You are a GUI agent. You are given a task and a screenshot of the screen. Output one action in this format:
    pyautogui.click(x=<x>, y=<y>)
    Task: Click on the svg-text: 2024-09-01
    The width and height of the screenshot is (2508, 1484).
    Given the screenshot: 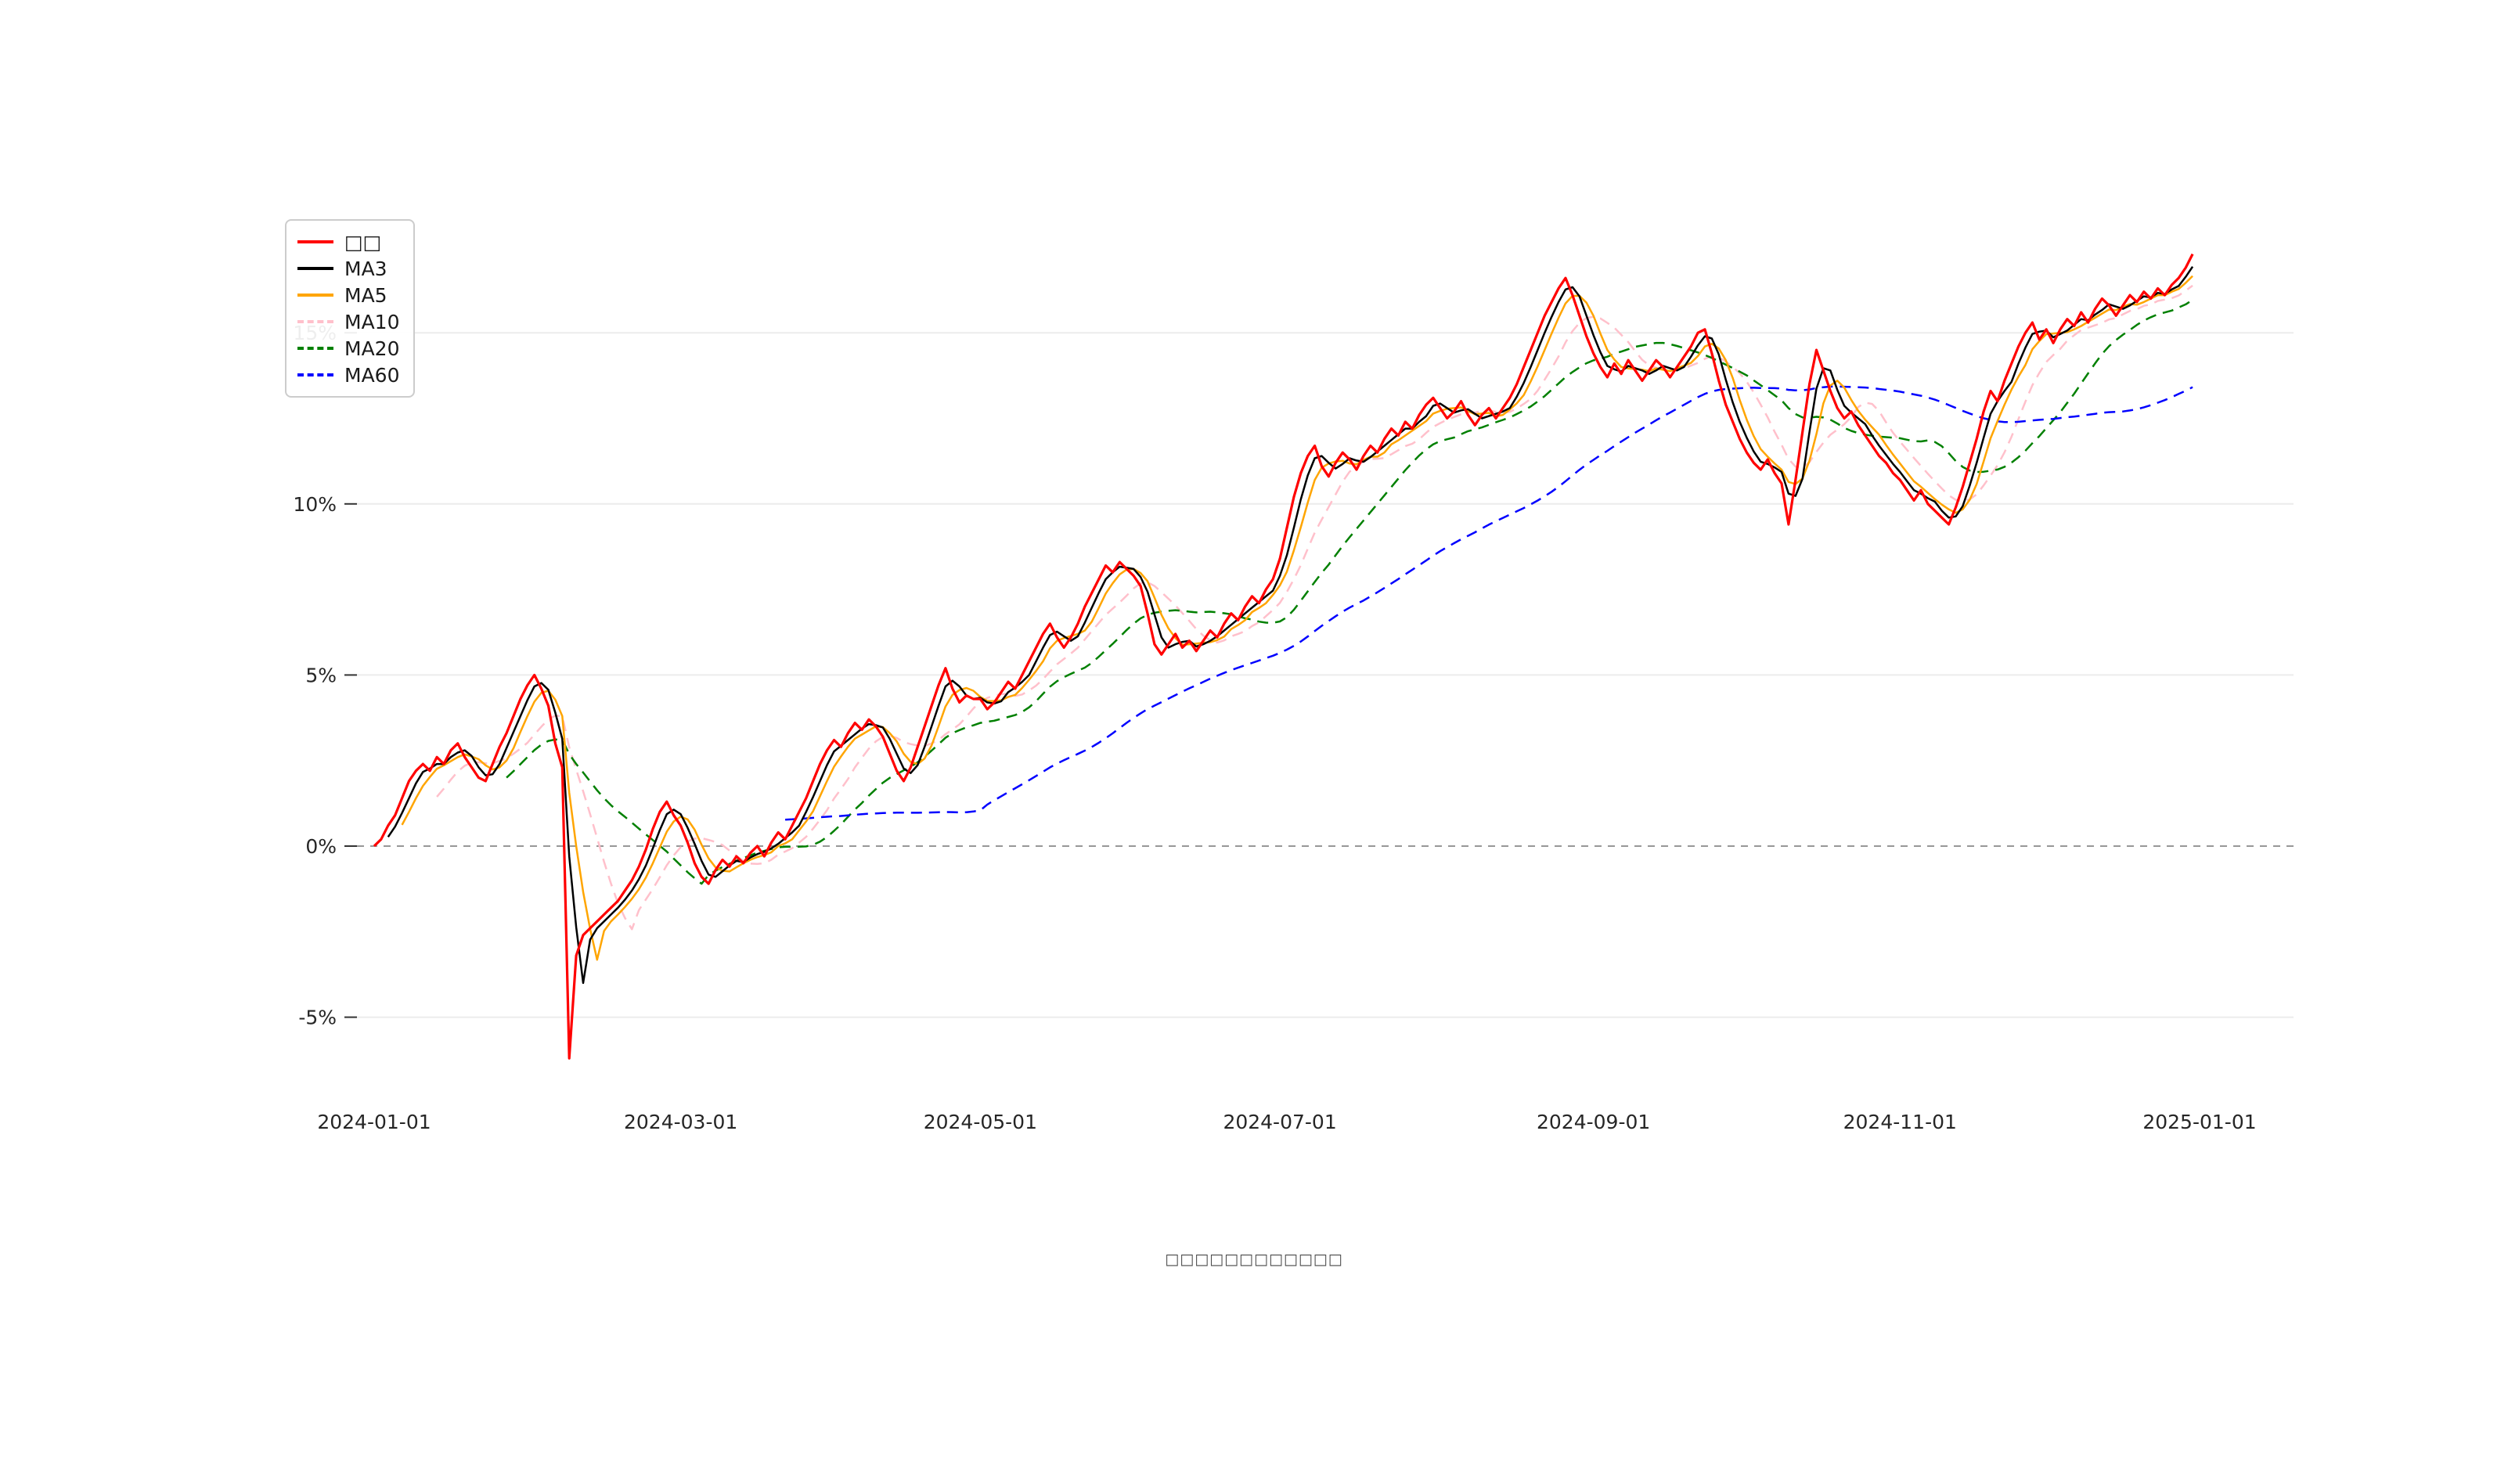 What is the action you would take?
    pyautogui.click(x=1593, y=1122)
    